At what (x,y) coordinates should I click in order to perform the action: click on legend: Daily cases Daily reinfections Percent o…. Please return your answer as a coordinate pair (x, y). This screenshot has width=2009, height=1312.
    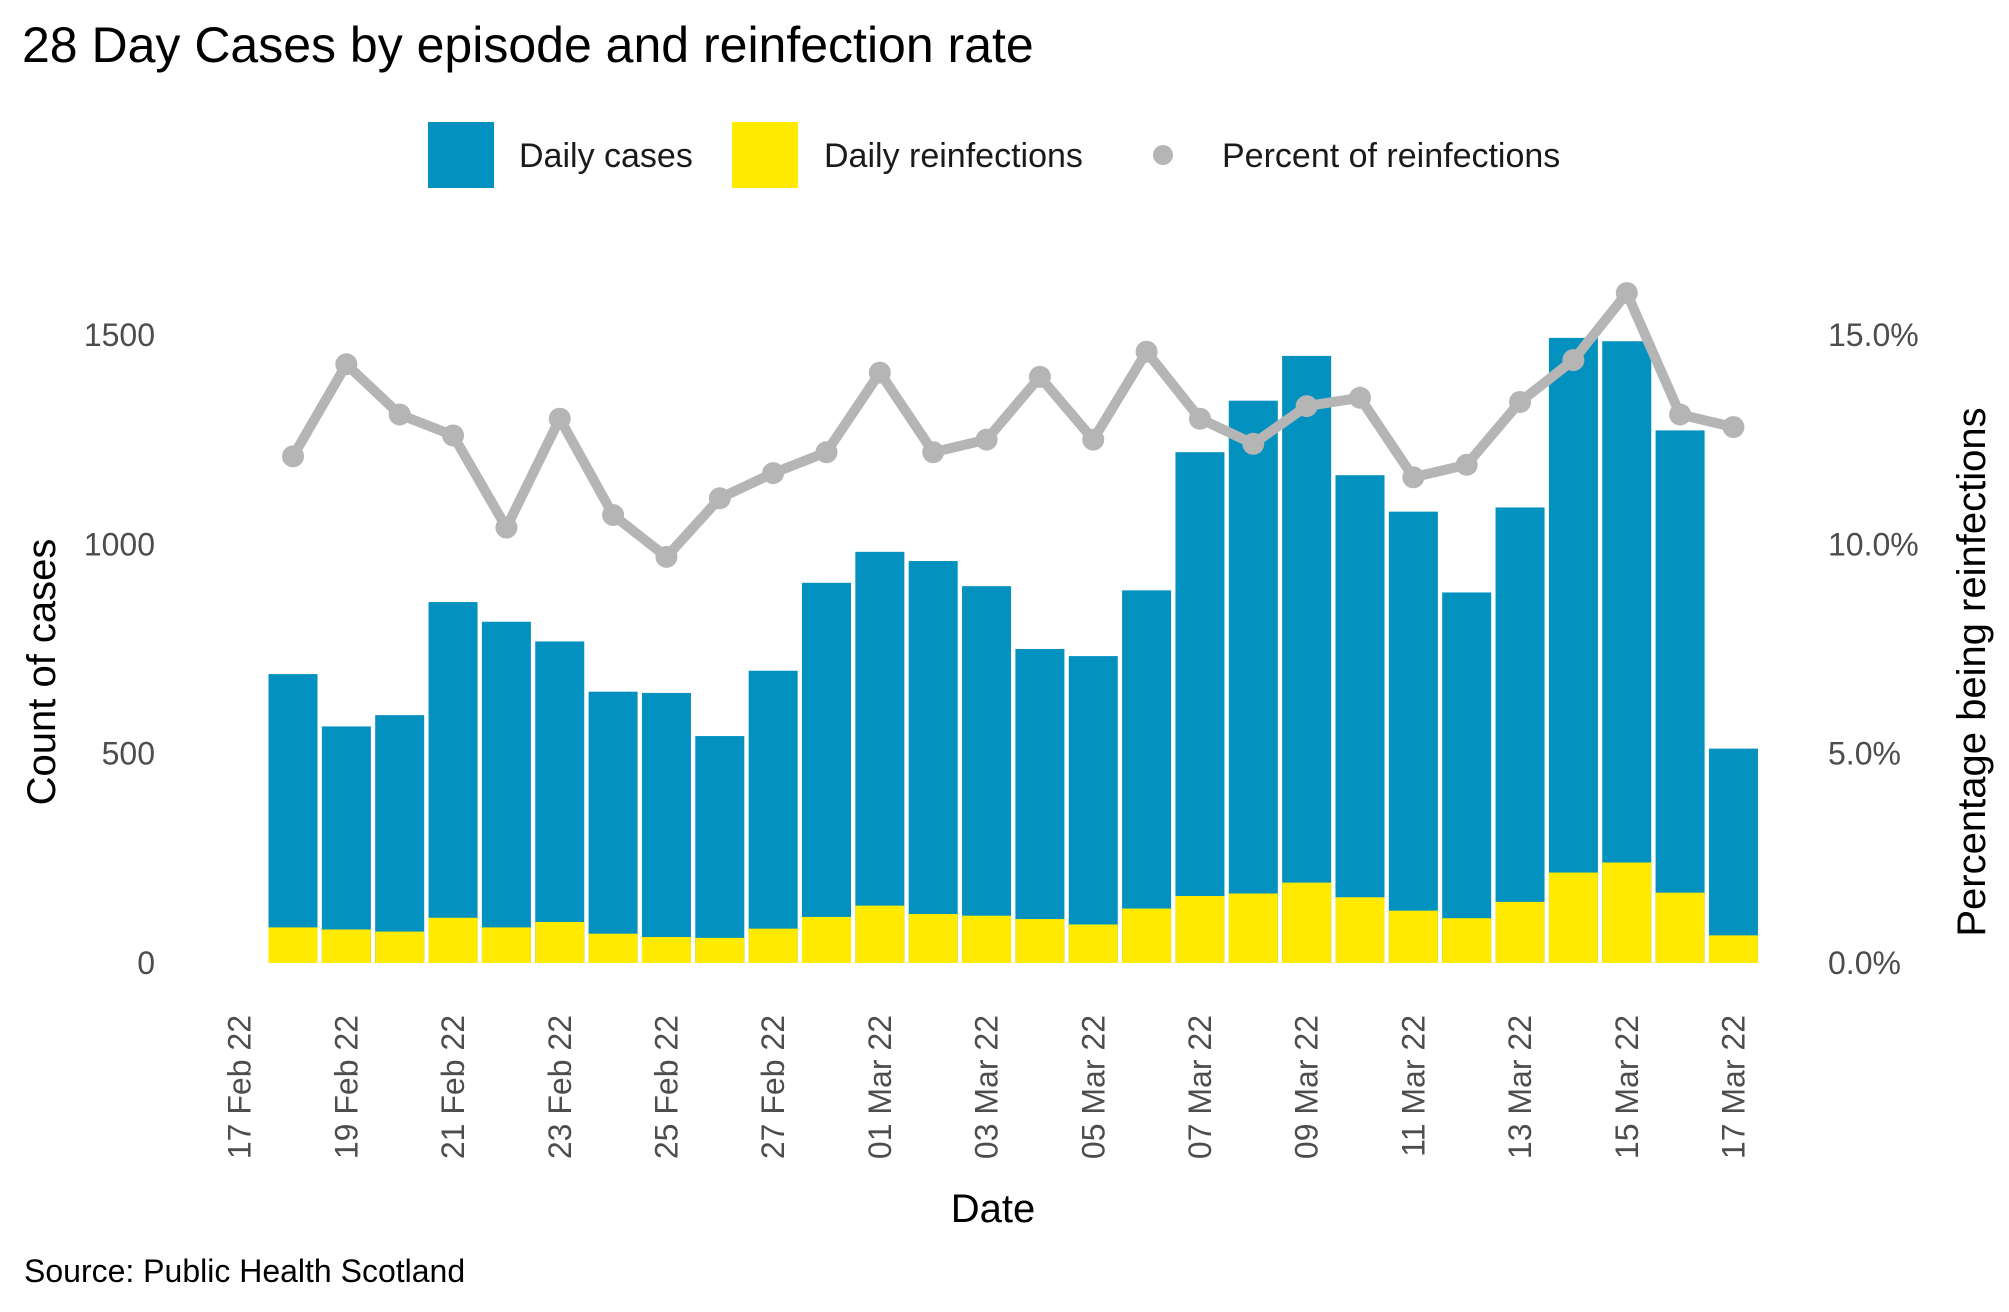
    Looking at the image, I should click on (994, 155).